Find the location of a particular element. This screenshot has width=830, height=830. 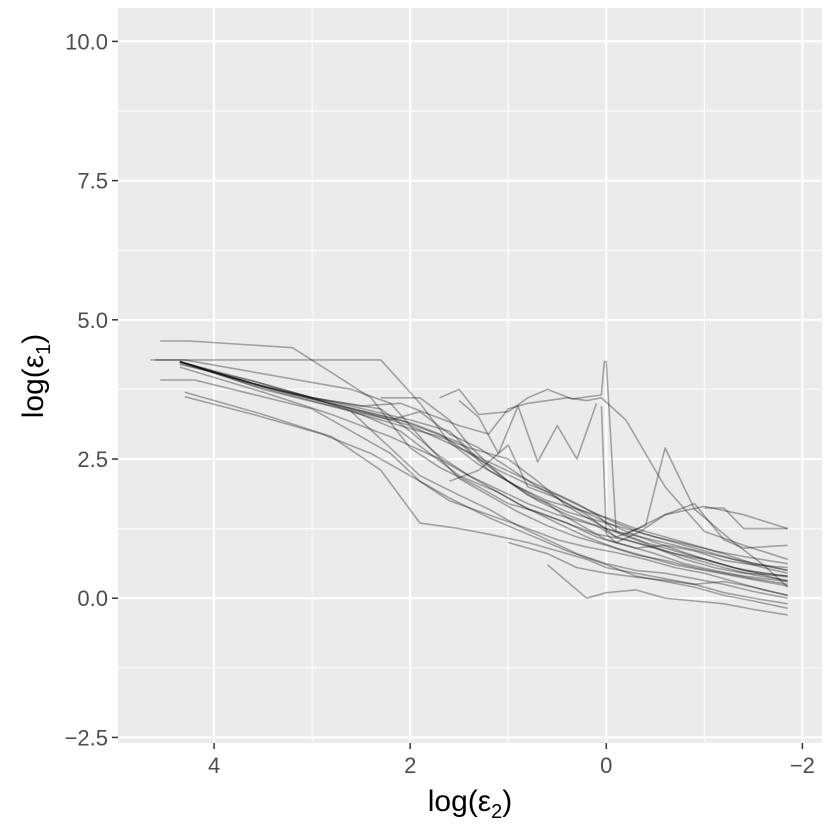

x-tick-label: 2 is located at coordinates (410, 765).